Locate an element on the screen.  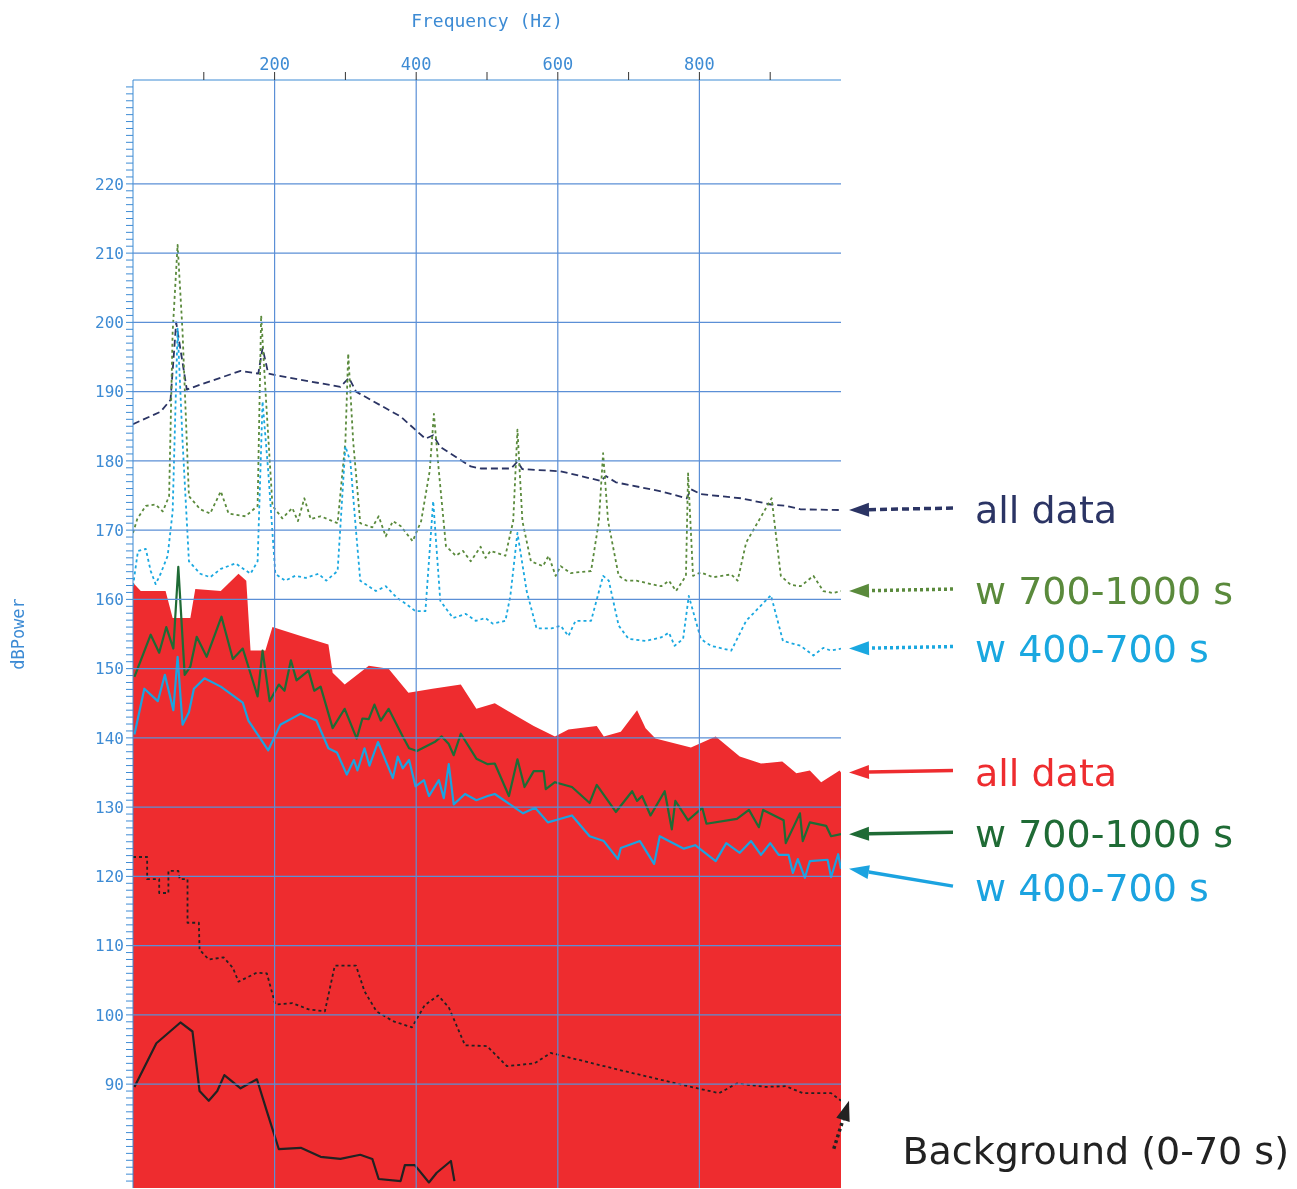
y-tick-label: 180 is located at coordinates (109, 461).